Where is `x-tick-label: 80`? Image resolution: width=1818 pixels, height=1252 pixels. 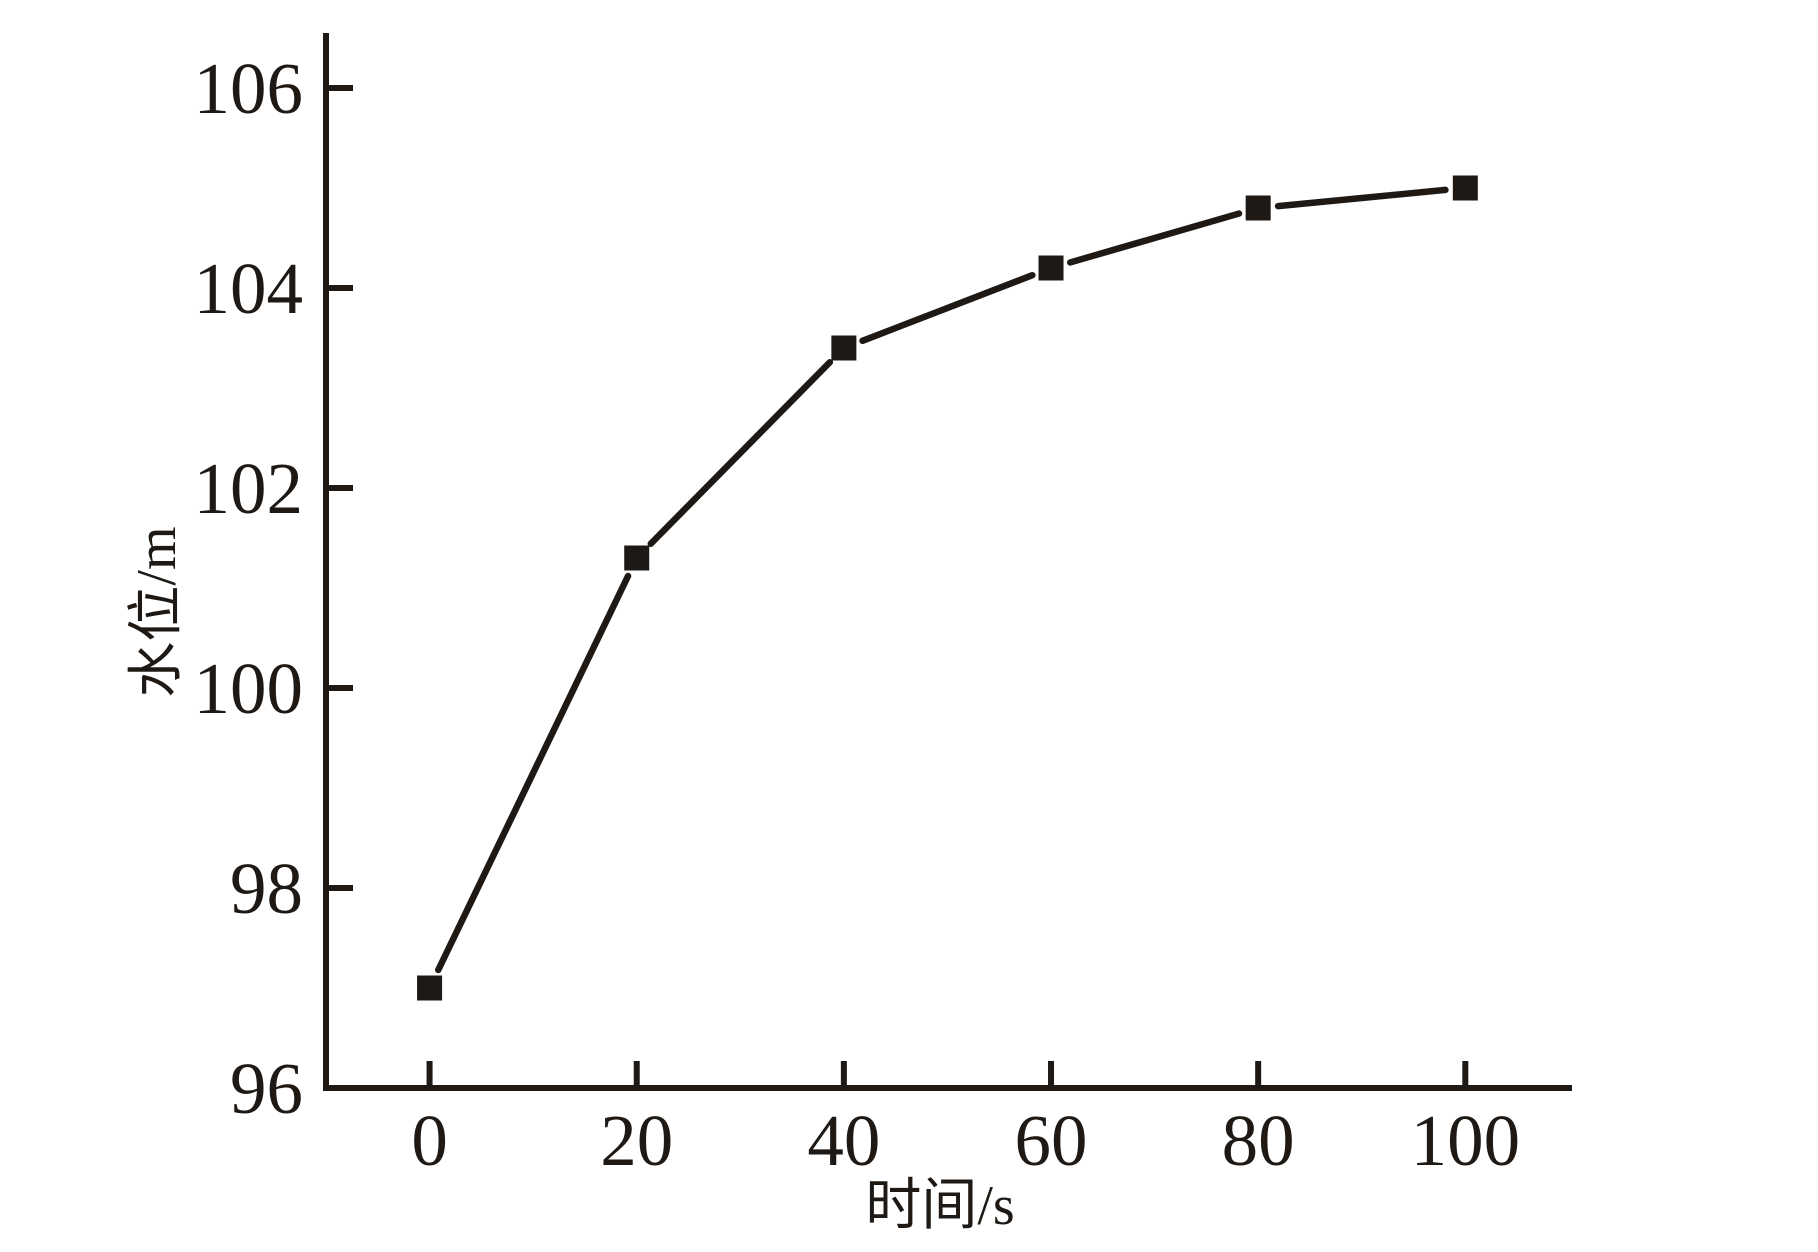
x-tick-label: 80 is located at coordinates (1258, 1140).